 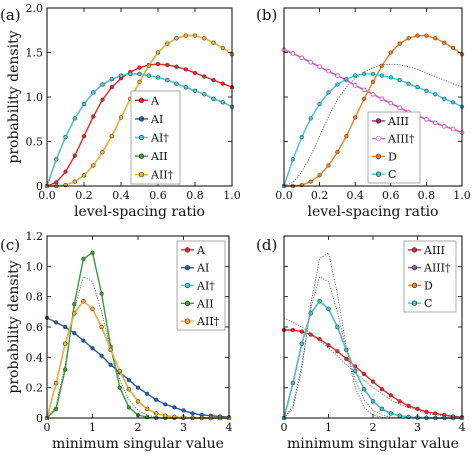 I want to click on legend-box, so click(x=430, y=276).